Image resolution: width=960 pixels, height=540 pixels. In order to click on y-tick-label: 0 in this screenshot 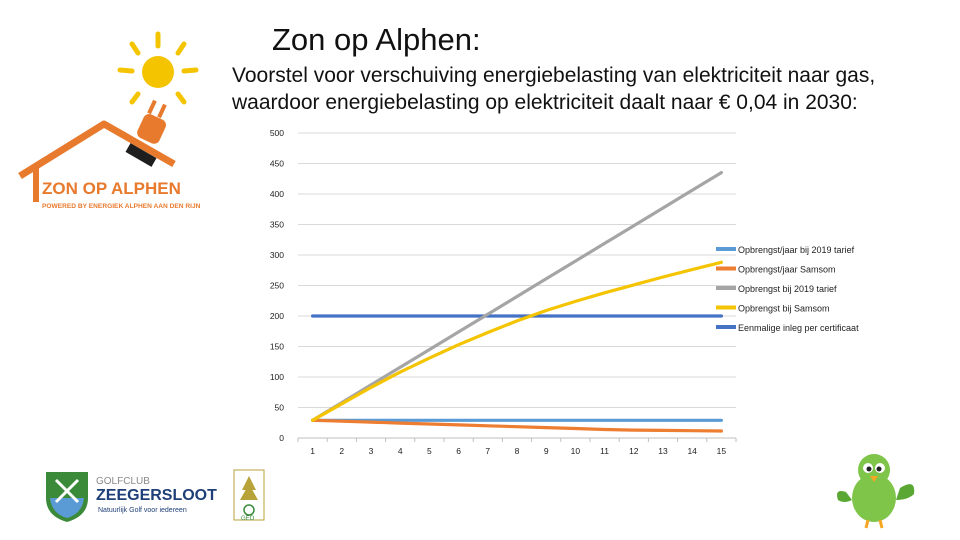, I will do `click(281, 438)`.